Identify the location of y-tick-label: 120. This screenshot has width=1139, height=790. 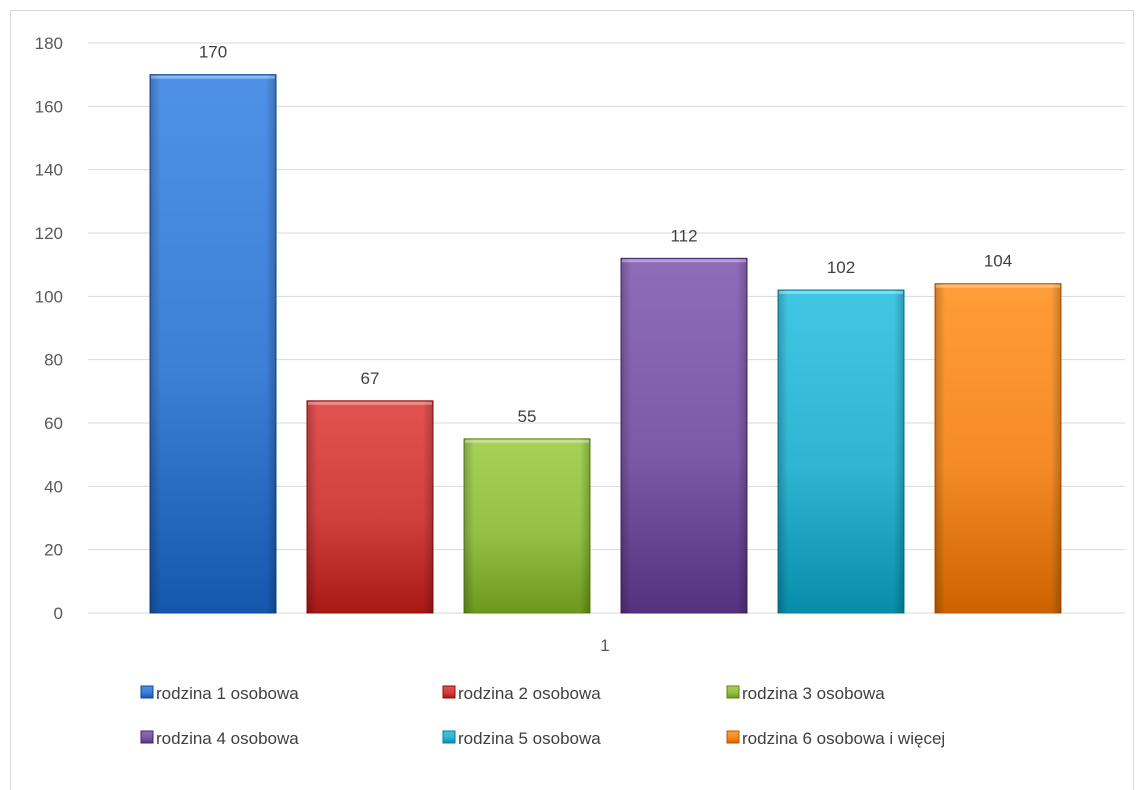
(49, 233).